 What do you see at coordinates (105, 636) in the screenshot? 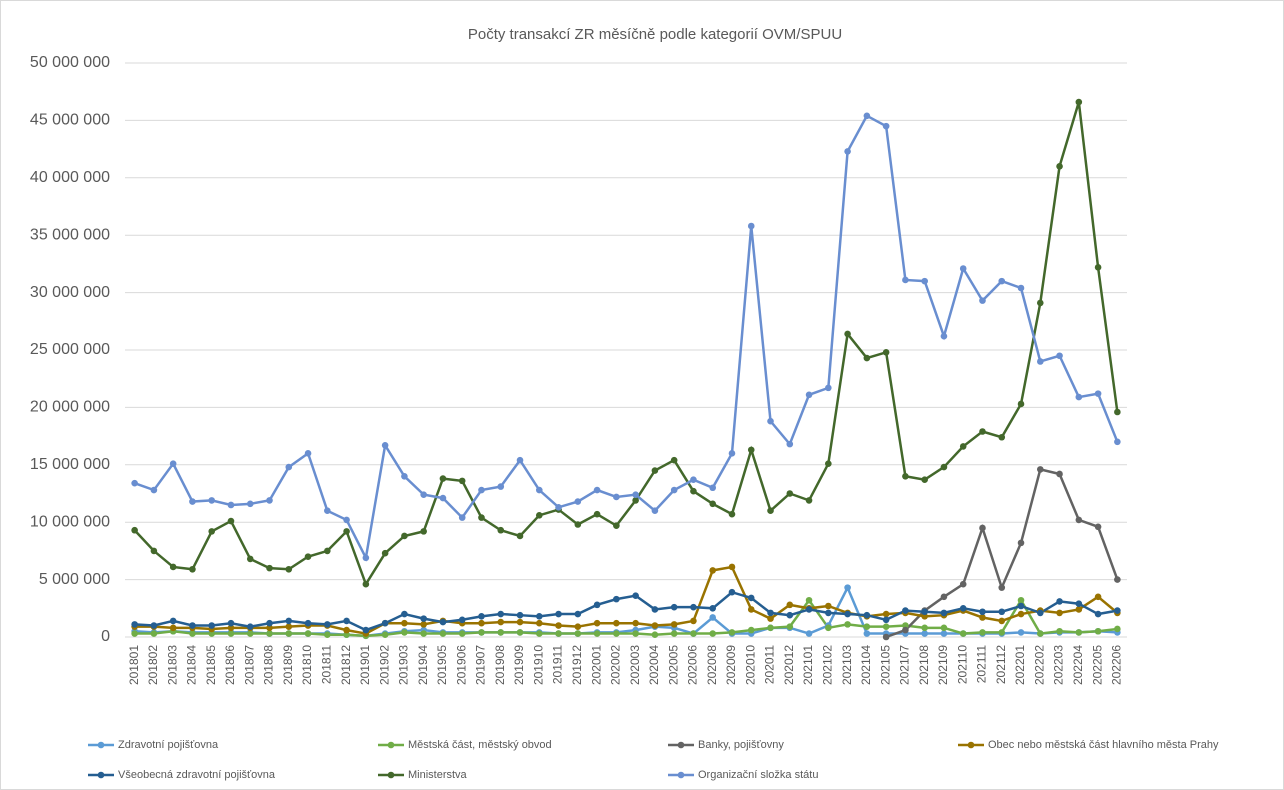
I see `y-tick-label: 0` at bounding box center [105, 636].